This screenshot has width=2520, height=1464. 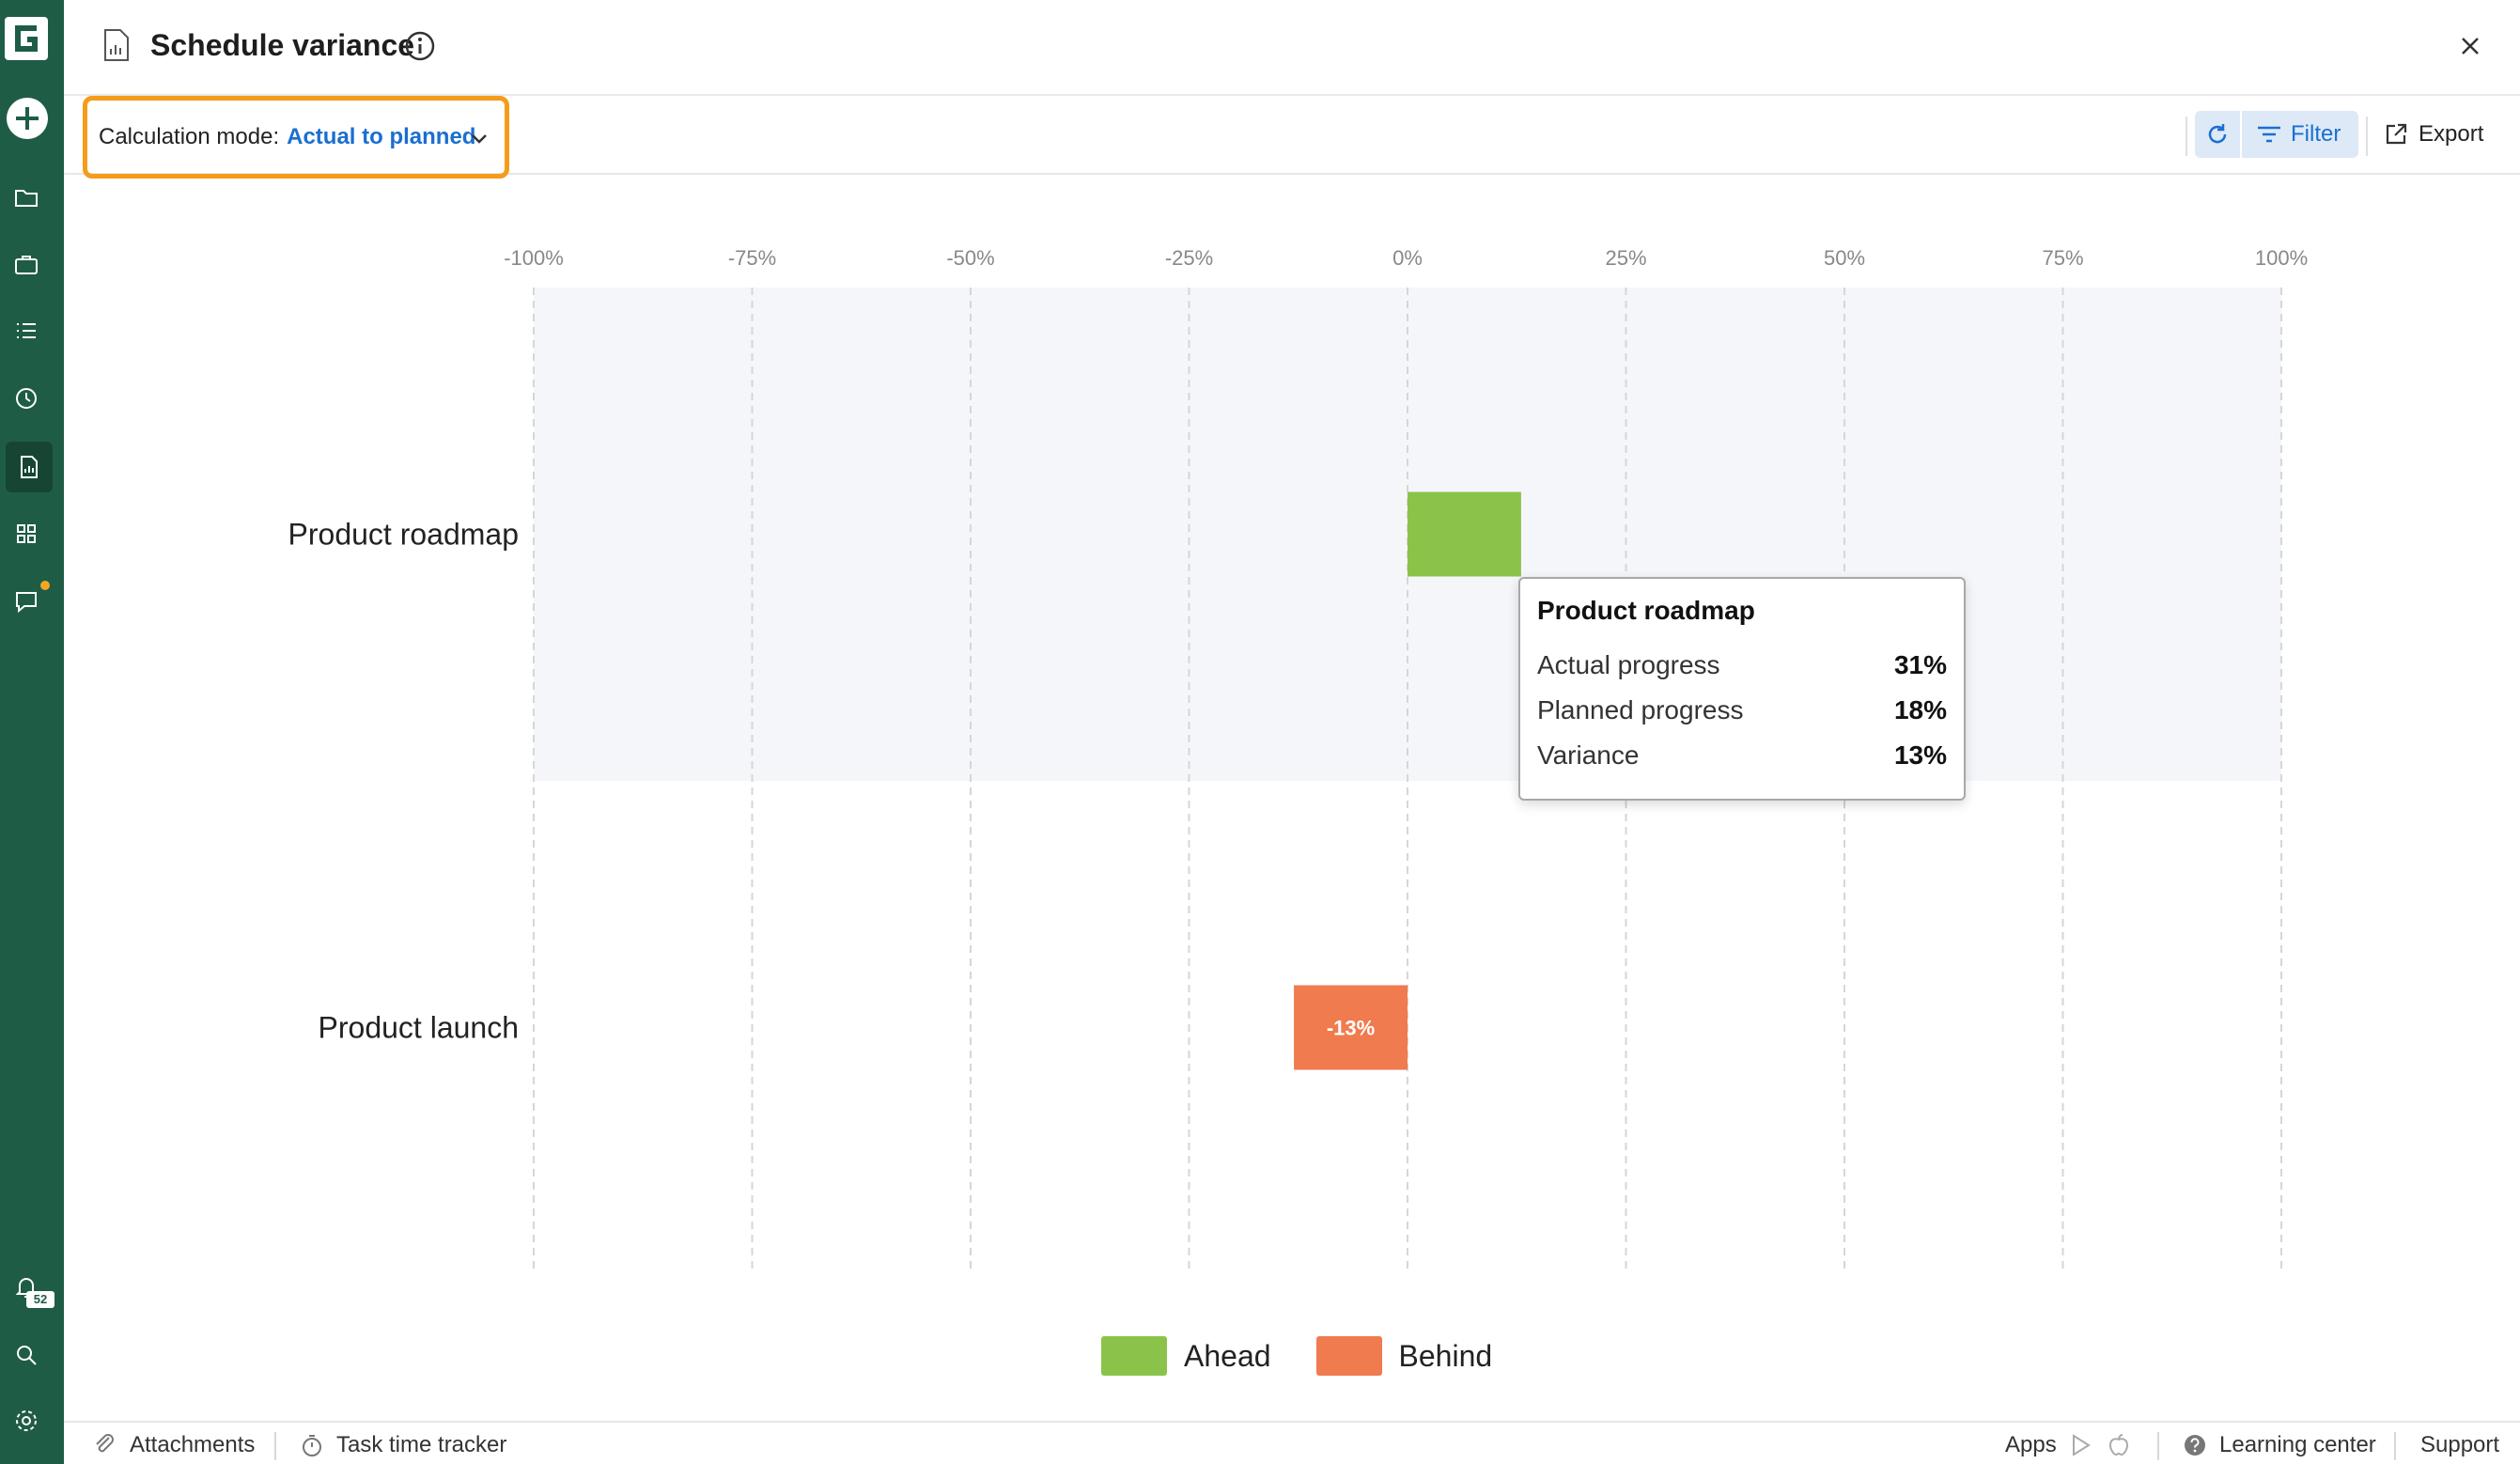 I want to click on export-button: Export, so click(x=2438, y=135).